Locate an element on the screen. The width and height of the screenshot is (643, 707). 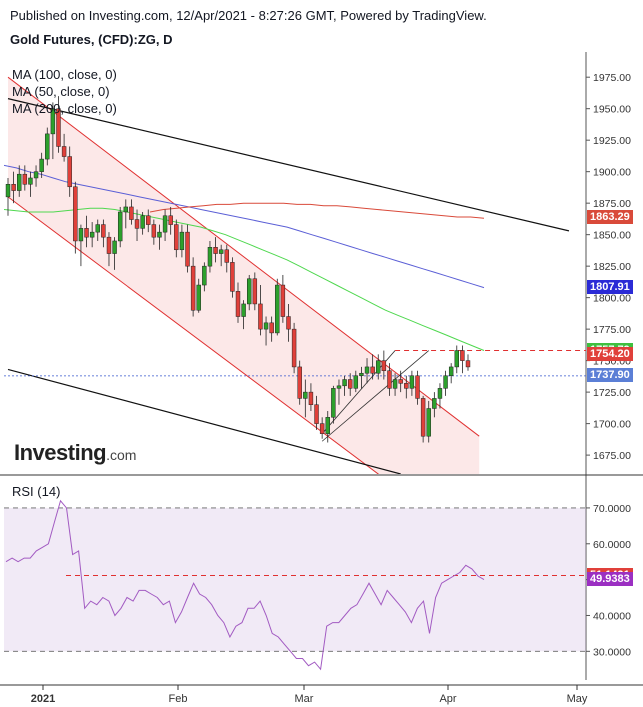
price-label: 1737.90 is located at coordinates (610, 374).